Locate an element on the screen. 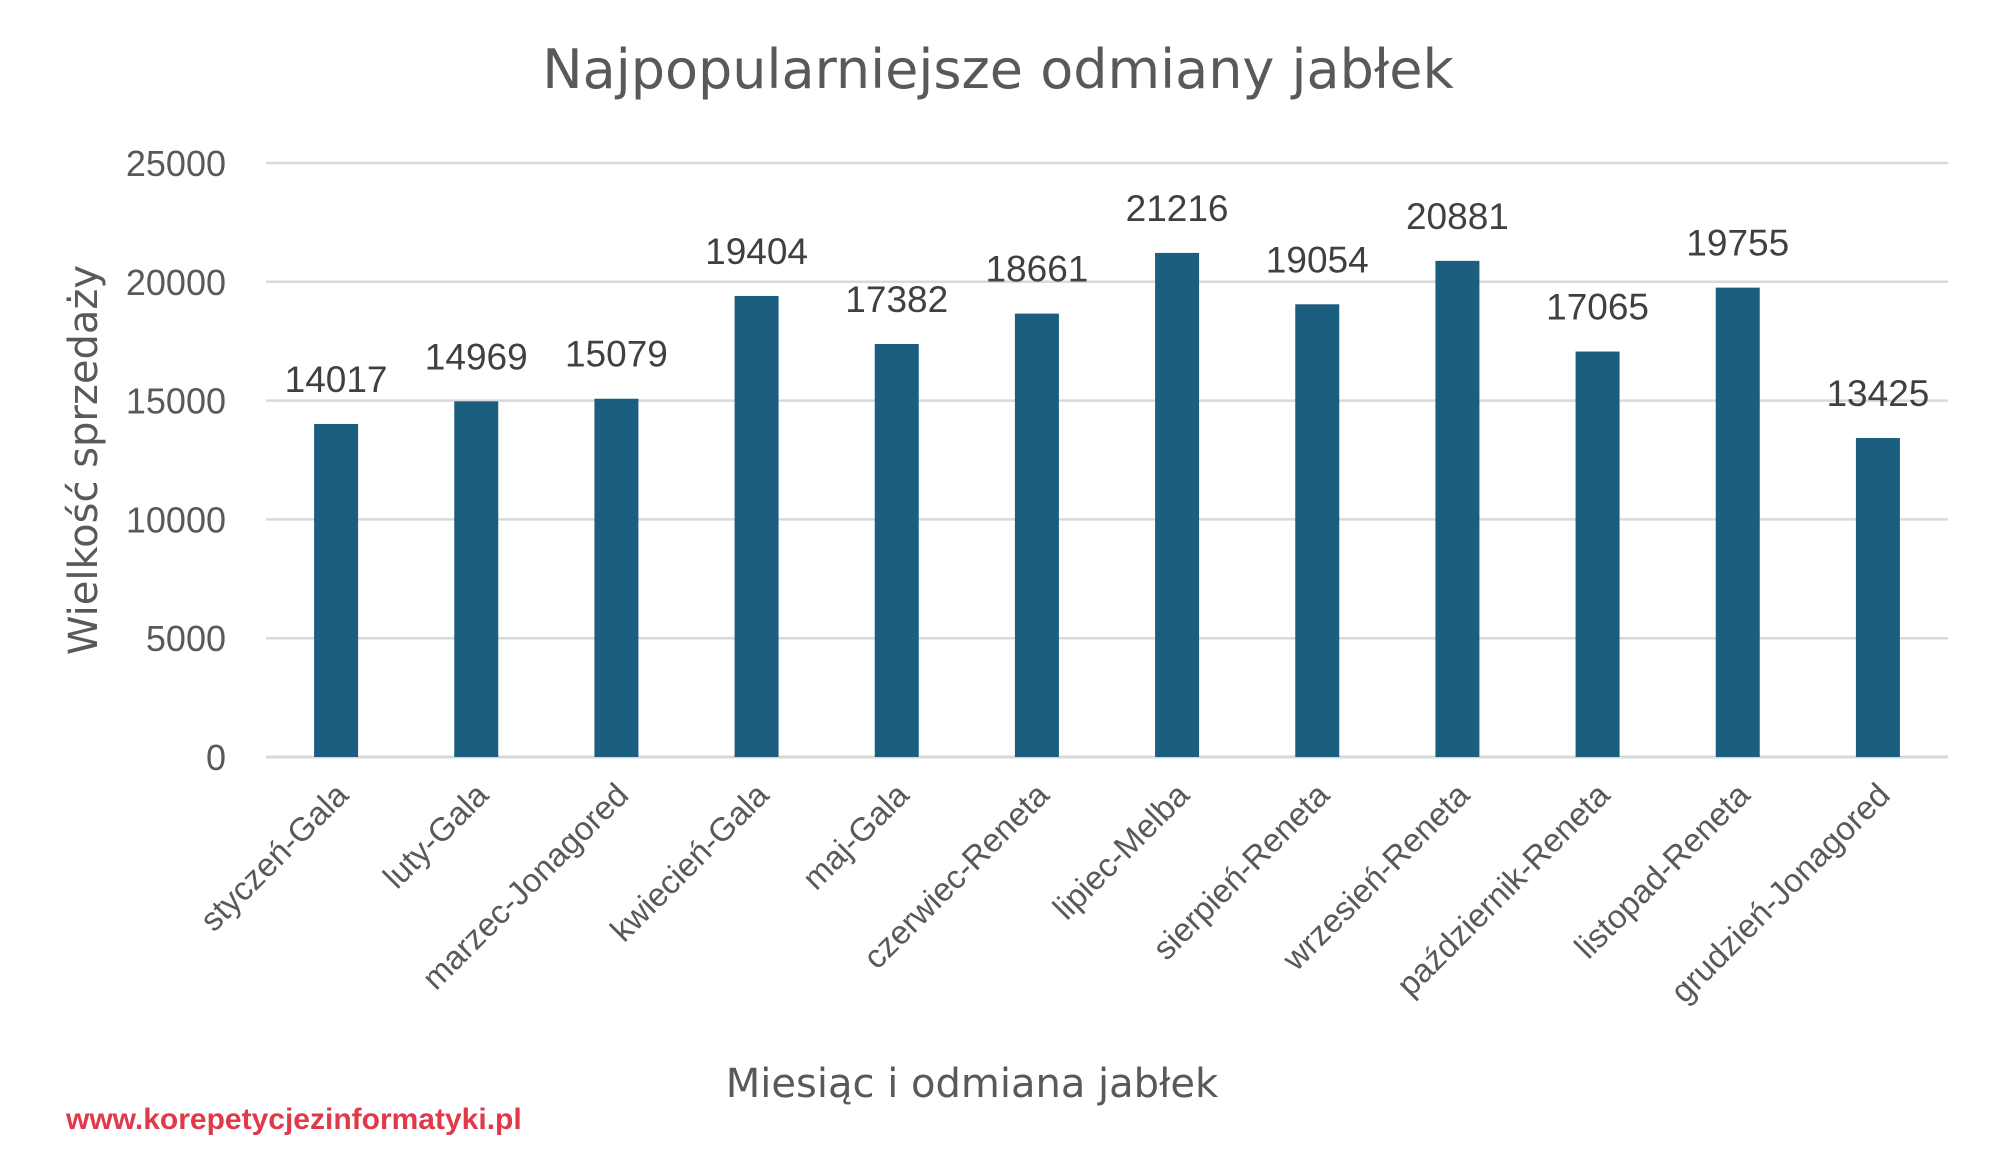  data-label: 14017 is located at coordinates (336, 379).